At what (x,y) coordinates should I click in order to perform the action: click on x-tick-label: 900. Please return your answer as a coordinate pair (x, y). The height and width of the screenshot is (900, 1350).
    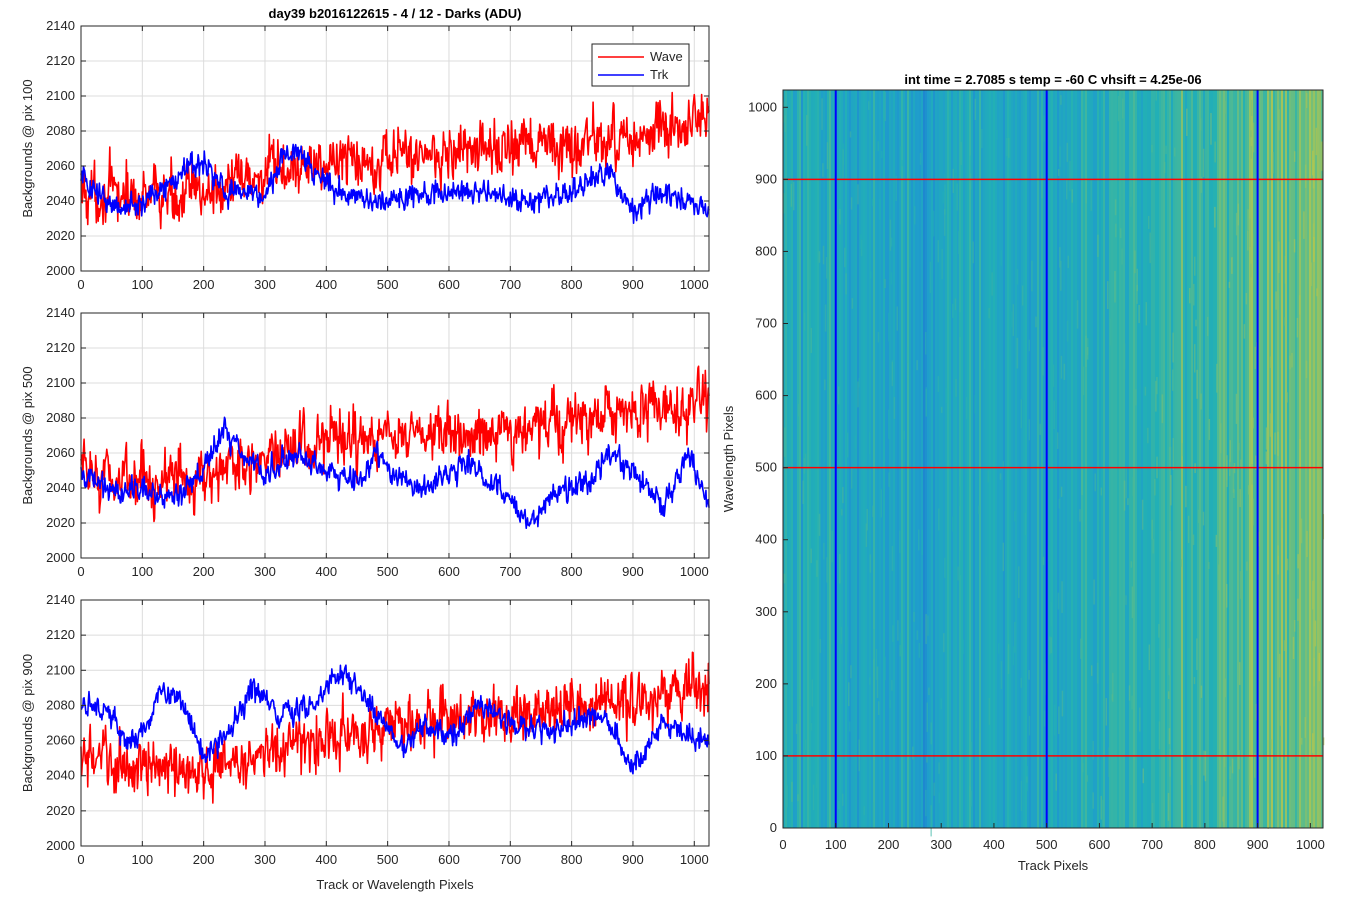
    Looking at the image, I should click on (633, 284).